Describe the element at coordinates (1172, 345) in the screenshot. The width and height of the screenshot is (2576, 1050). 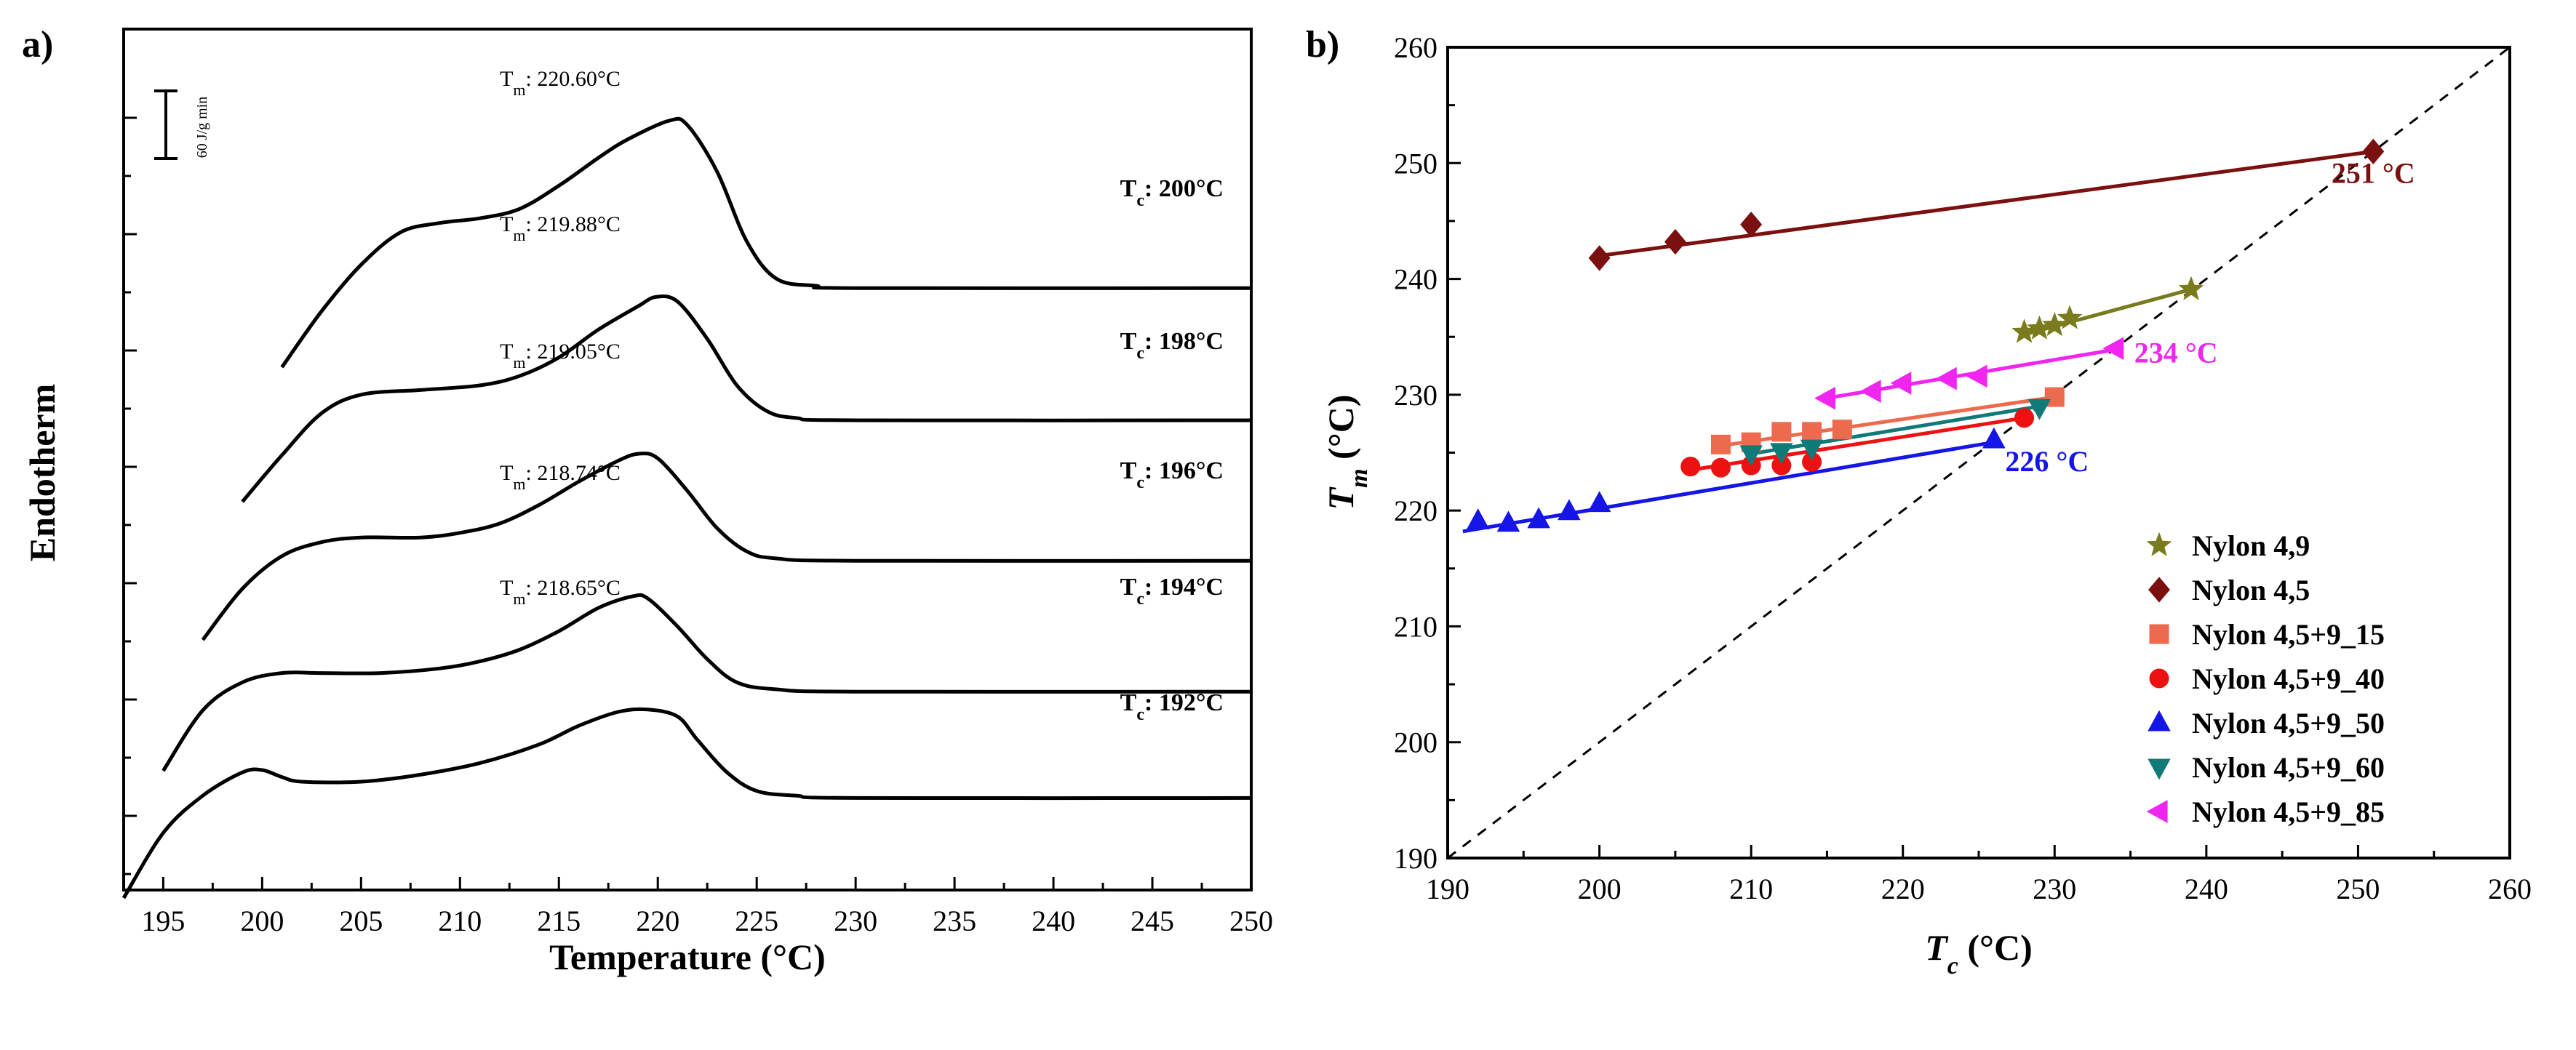
I see `tc-label-198: Tc: 198°C` at that location.